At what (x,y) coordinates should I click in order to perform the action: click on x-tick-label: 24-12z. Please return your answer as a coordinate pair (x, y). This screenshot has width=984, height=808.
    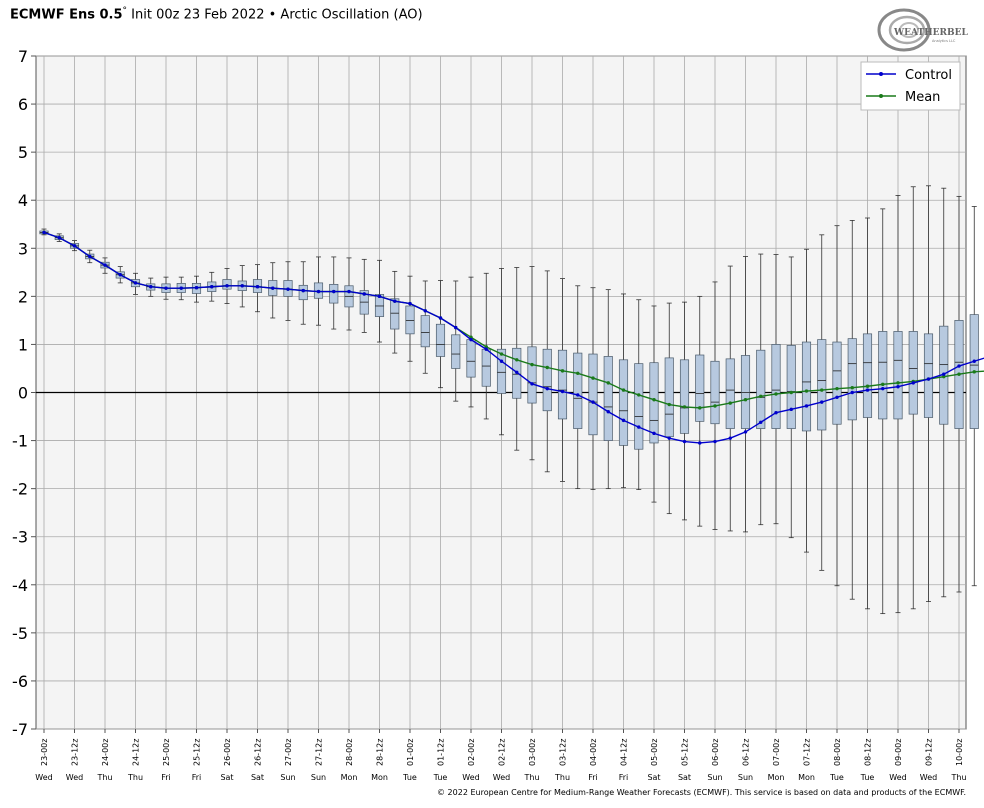
    Looking at the image, I should click on (136, 752).